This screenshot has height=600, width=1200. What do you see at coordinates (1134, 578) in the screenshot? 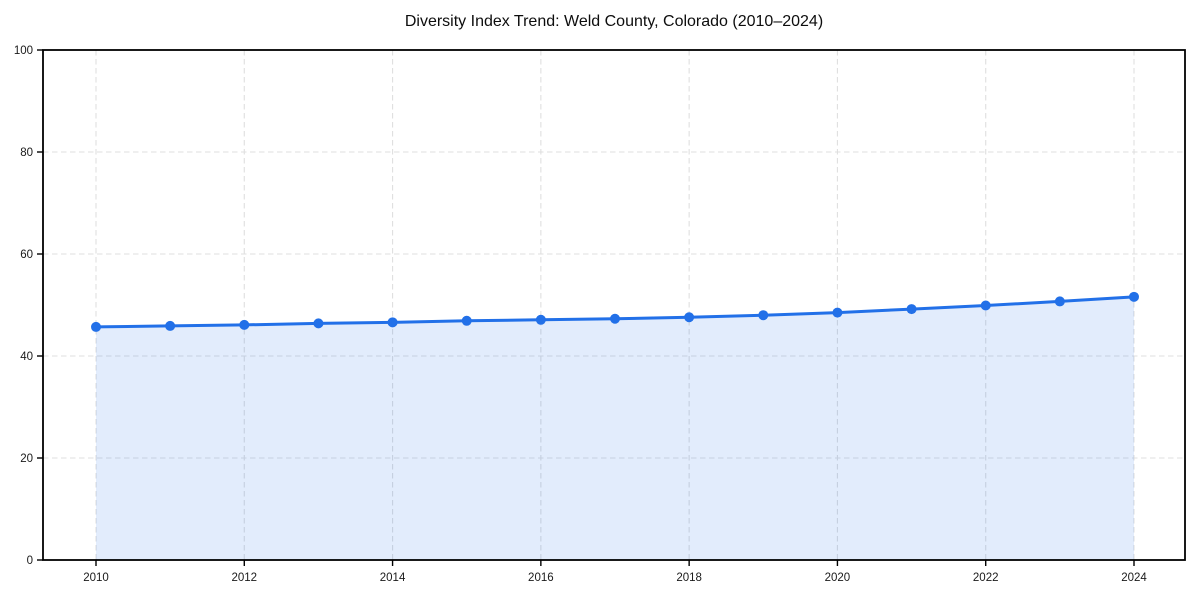
I see `x-tick-label: 2024` at bounding box center [1134, 578].